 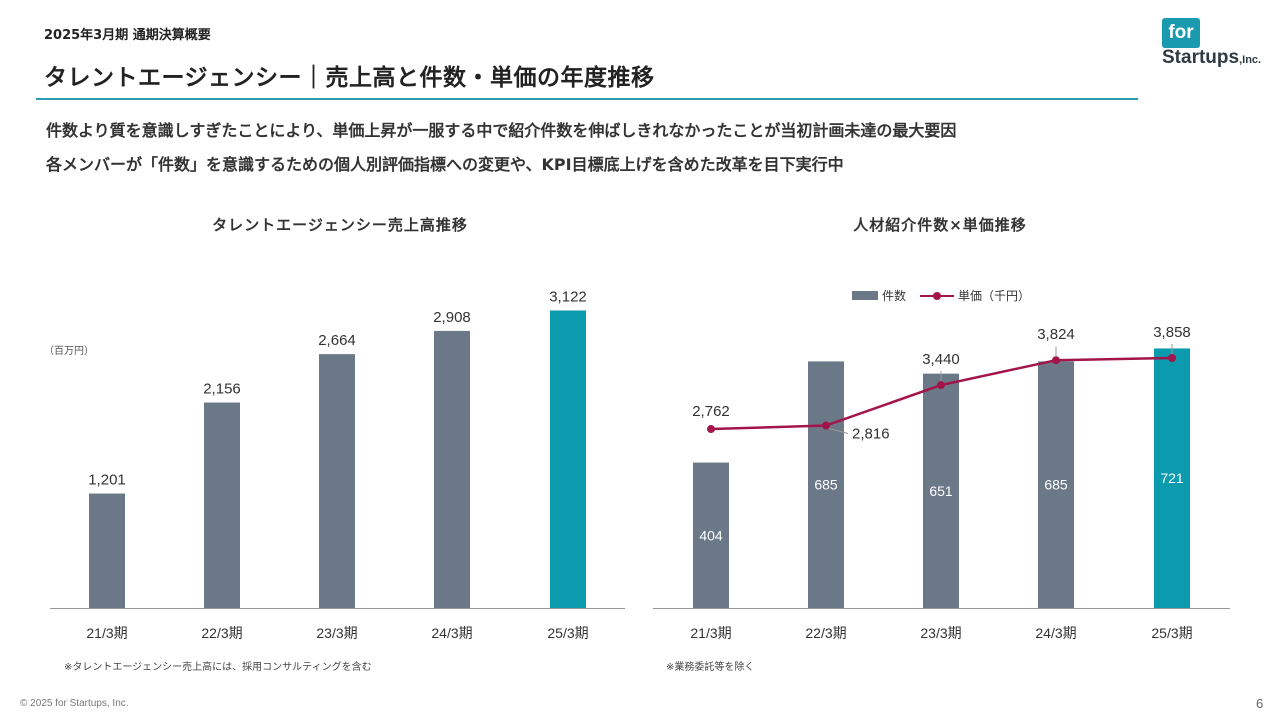 I want to click on revenue-chart-note: ※タレントエージェンシー売上高には、採用コンサルティングを含む, so click(x=218, y=667).